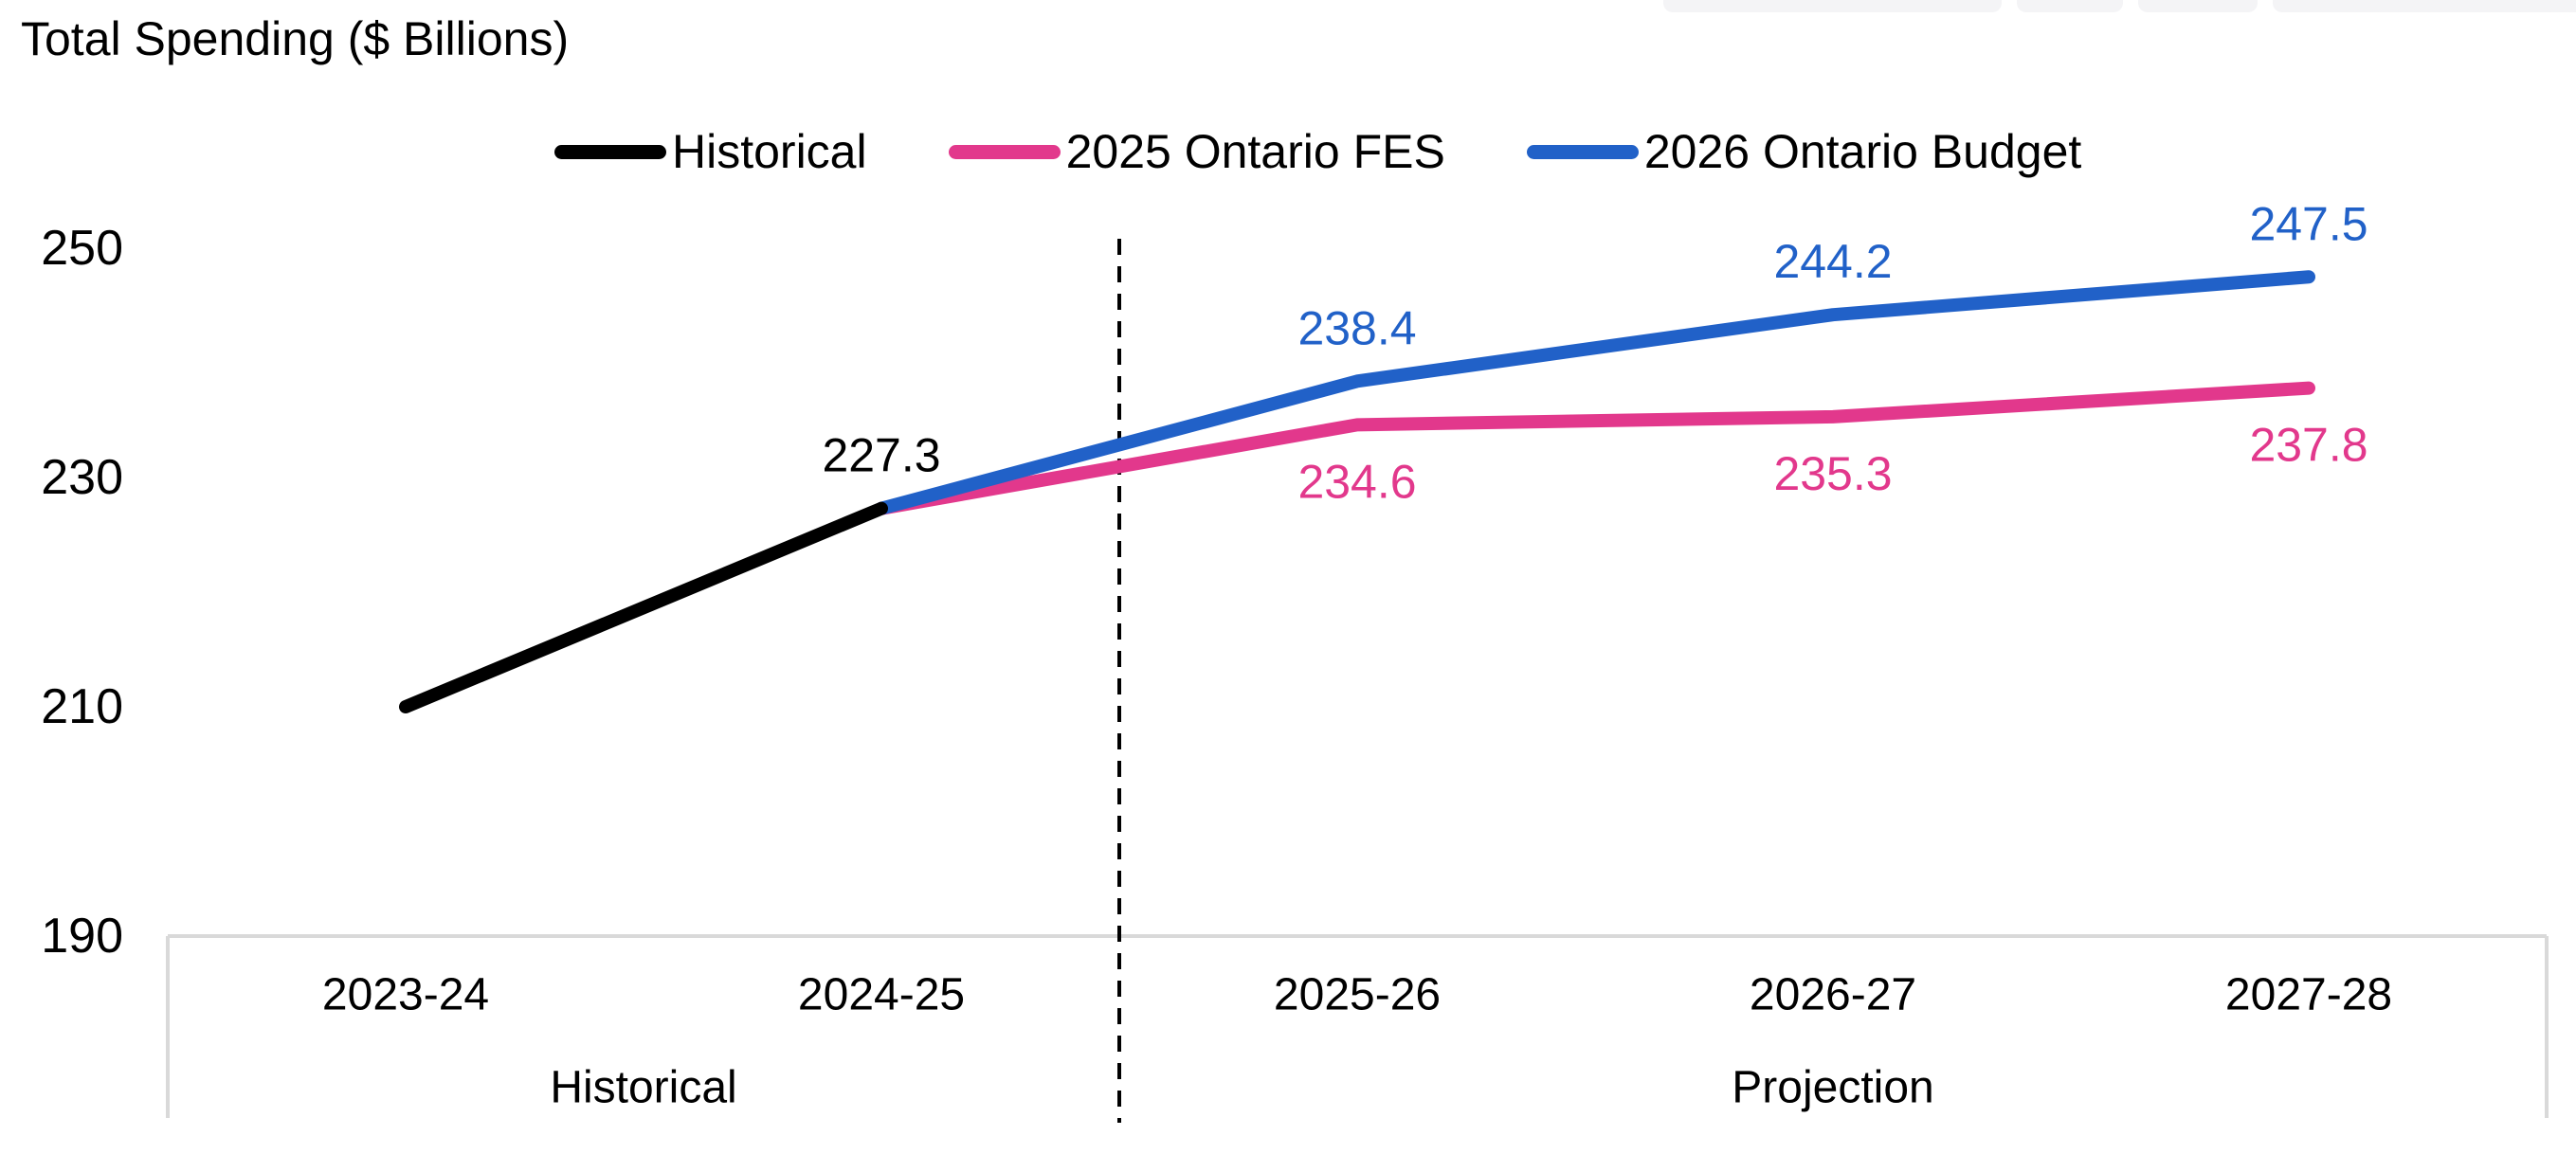 This screenshot has width=2576, height=1154. What do you see at coordinates (82, 248) in the screenshot?
I see `y-tick-label-250: 250` at bounding box center [82, 248].